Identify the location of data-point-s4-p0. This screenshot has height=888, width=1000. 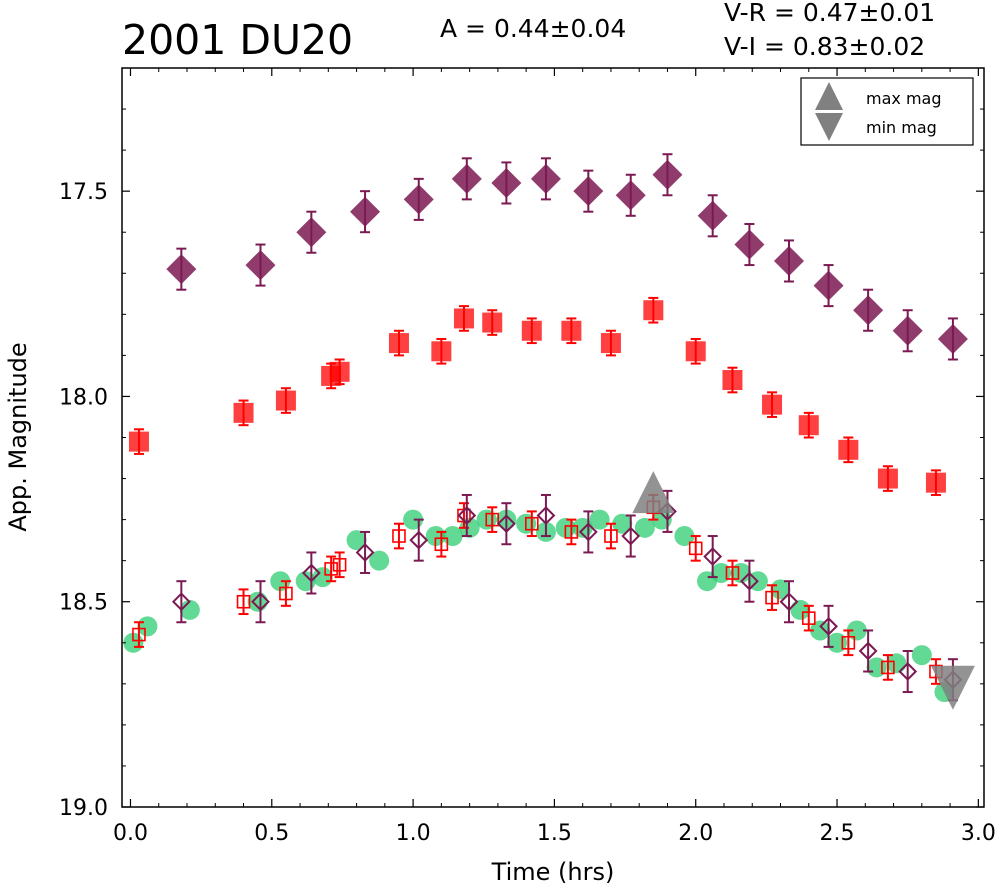
(181, 602).